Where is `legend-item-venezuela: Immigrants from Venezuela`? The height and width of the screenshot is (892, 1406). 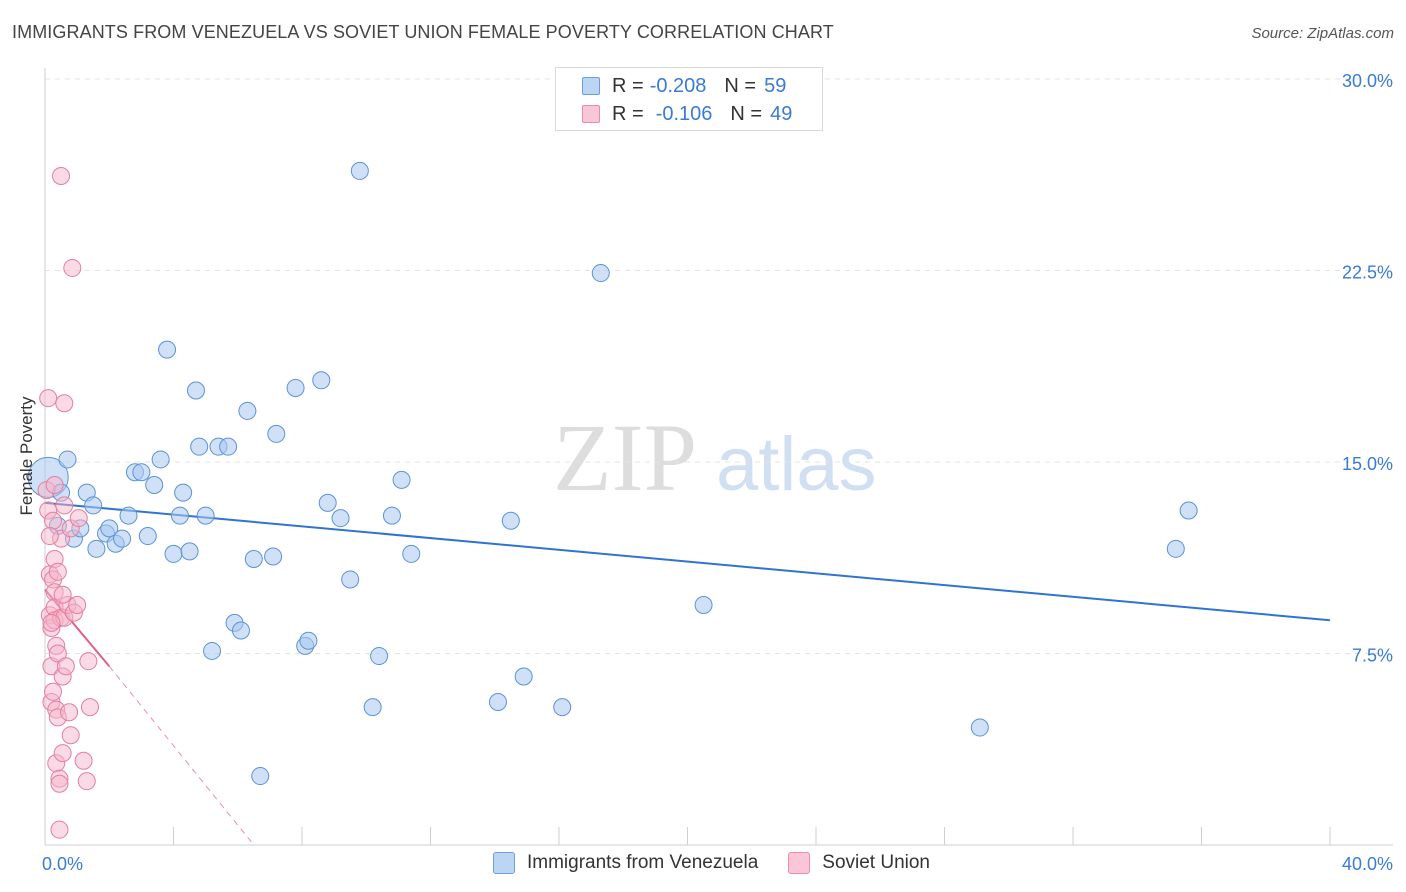
legend-item-venezuela: Immigrants from Venezuela is located at coordinates (625, 863).